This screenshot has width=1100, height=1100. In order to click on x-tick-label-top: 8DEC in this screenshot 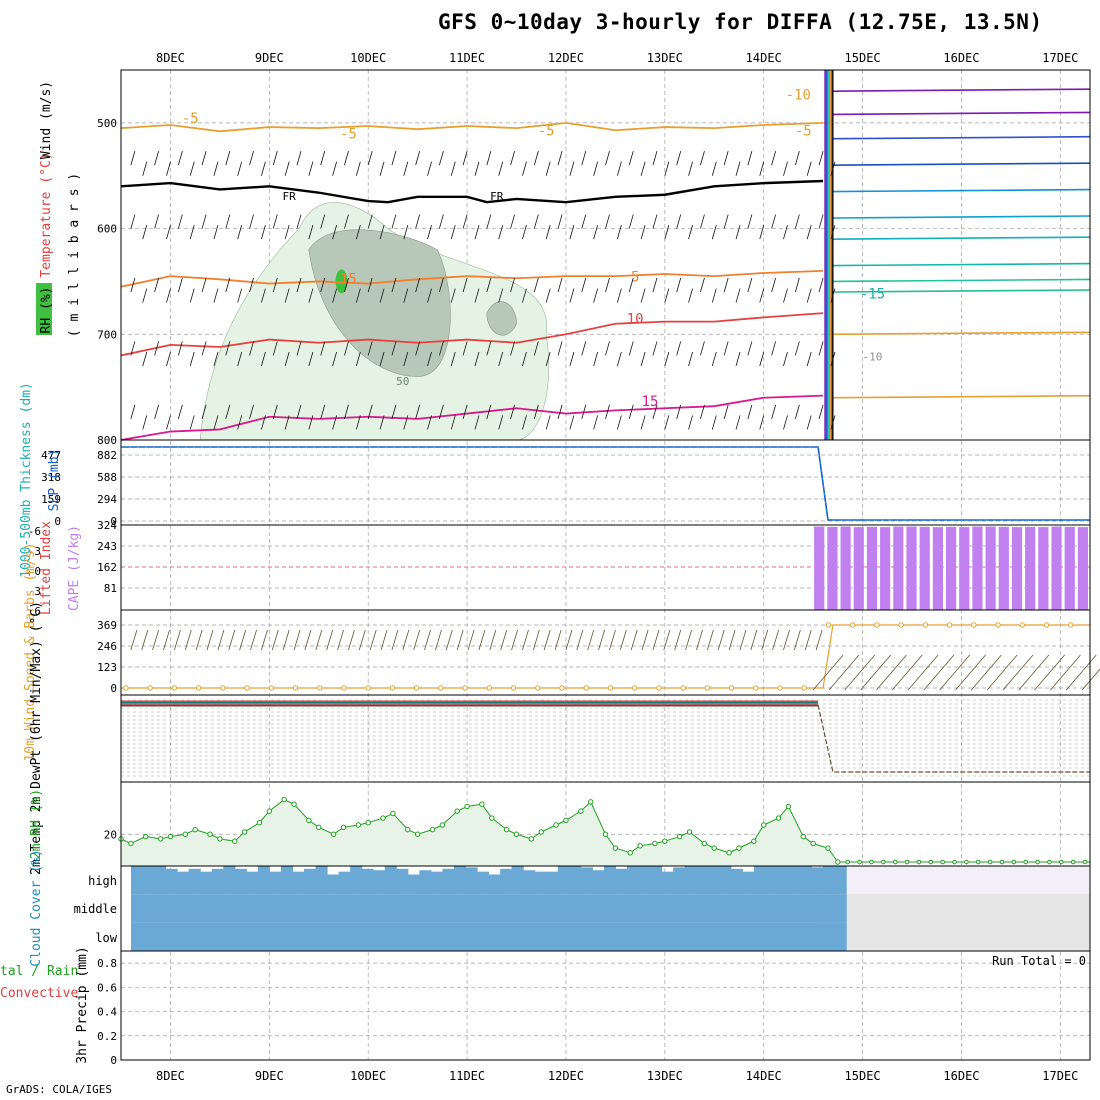, I will do `click(170, 58)`.